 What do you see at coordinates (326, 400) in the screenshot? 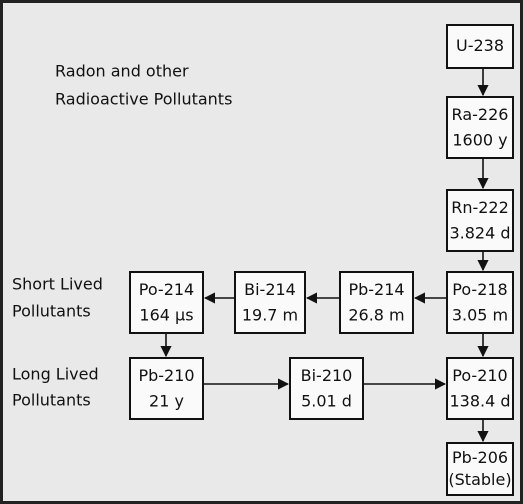
I see `node-half-life: 5.01 d` at bounding box center [326, 400].